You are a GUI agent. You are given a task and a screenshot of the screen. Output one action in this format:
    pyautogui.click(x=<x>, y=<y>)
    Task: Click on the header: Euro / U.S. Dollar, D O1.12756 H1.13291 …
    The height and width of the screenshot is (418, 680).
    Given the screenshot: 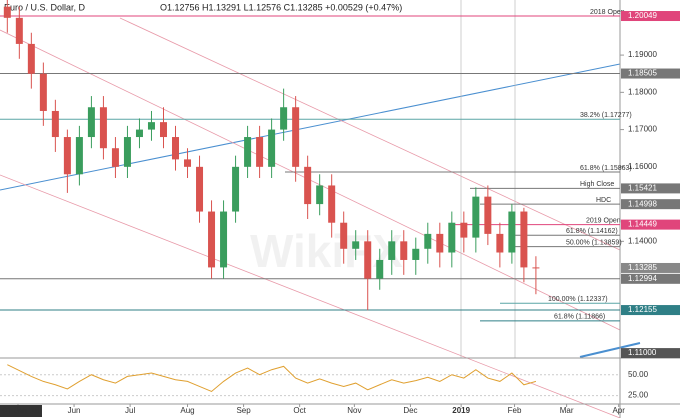 What is the action you would take?
    pyautogui.click(x=203, y=7)
    